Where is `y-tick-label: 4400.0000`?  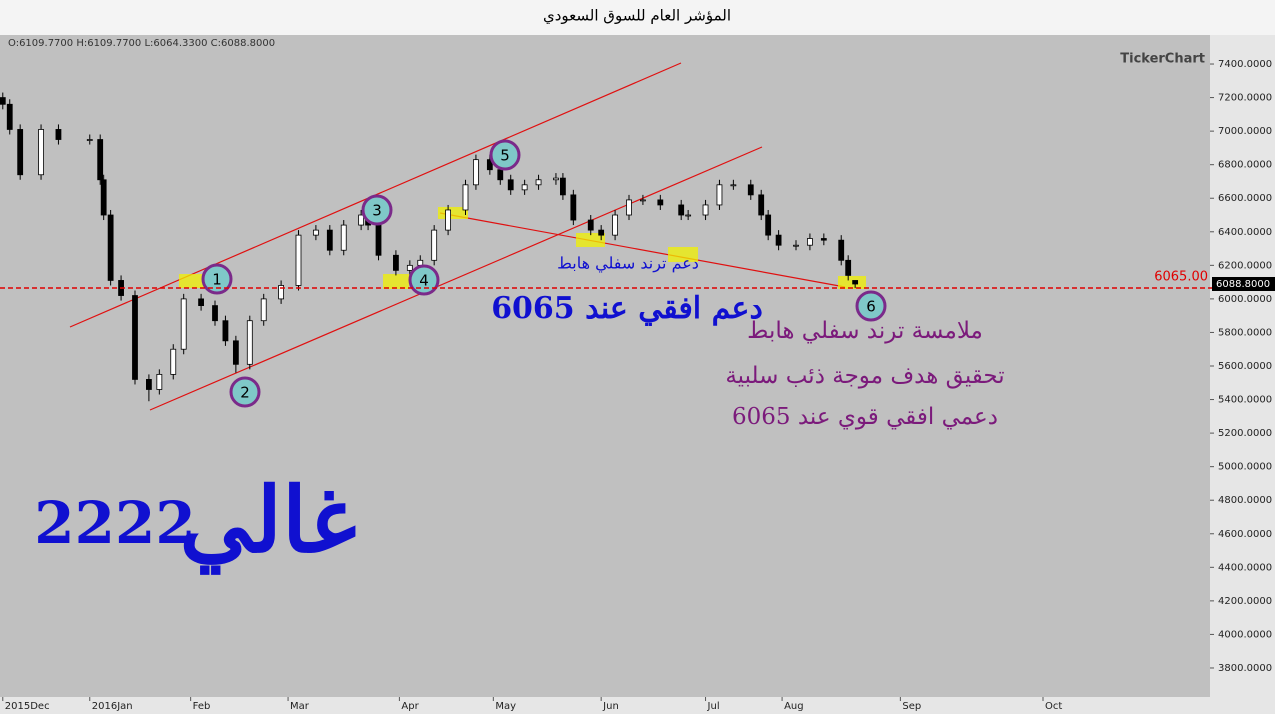
y-tick-label: 4400.0000 is located at coordinates (1245, 567).